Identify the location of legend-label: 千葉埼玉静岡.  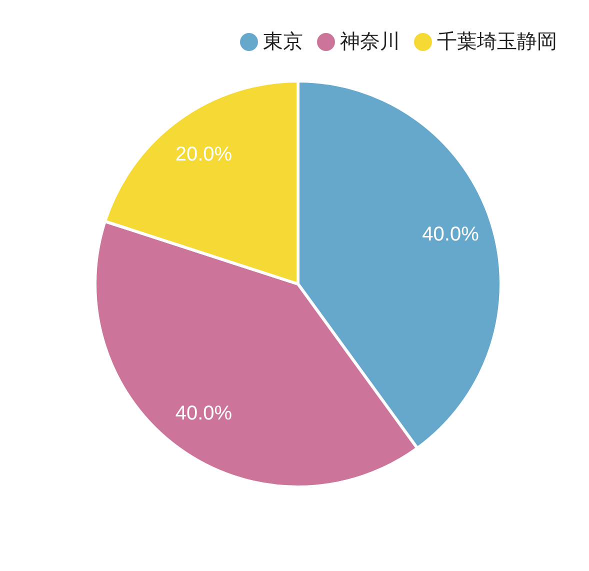
(497, 42).